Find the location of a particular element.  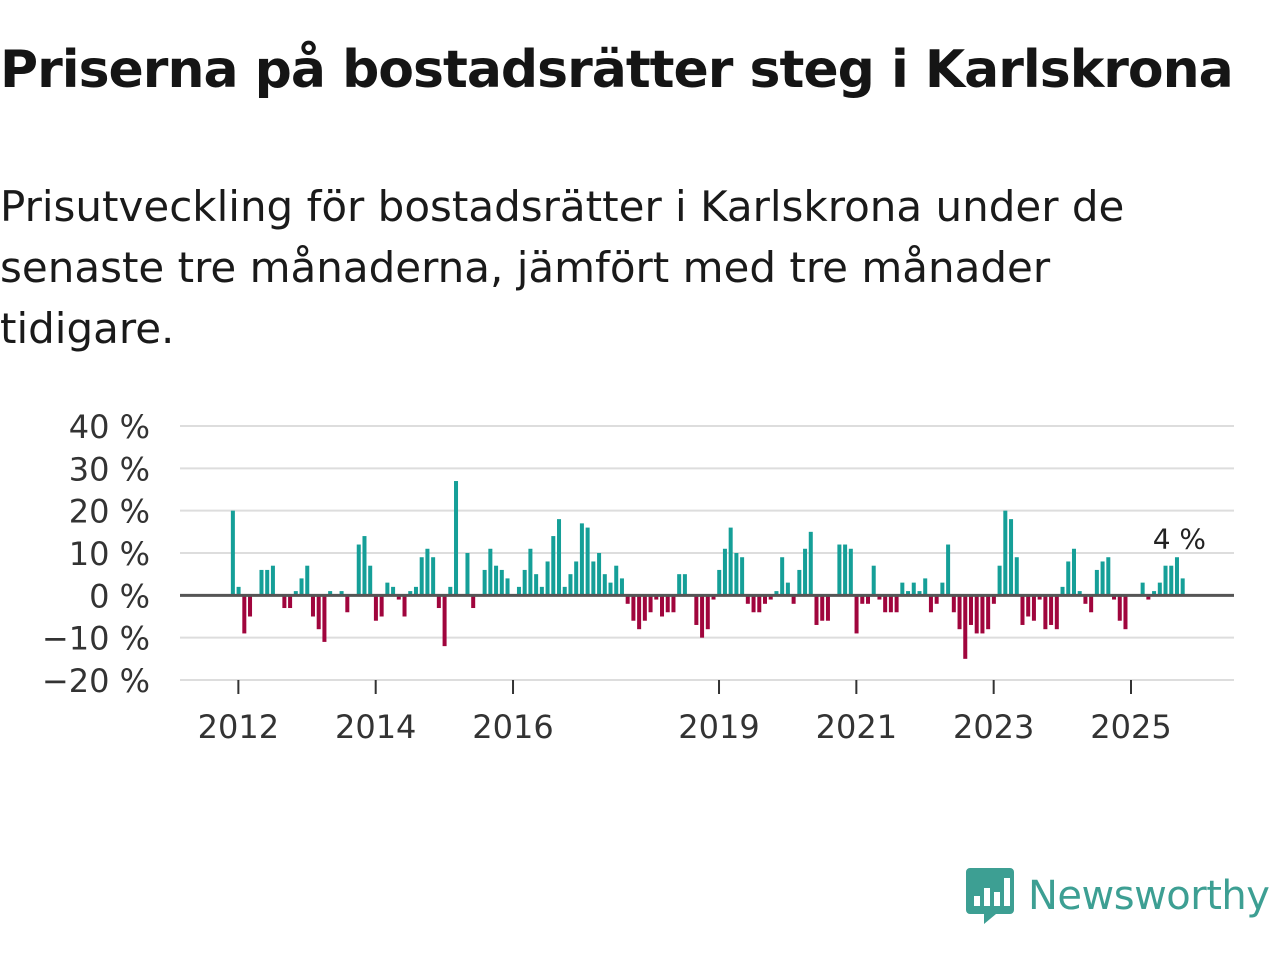

brand-logo: Newsworthy is located at coordinates (1117, 896).